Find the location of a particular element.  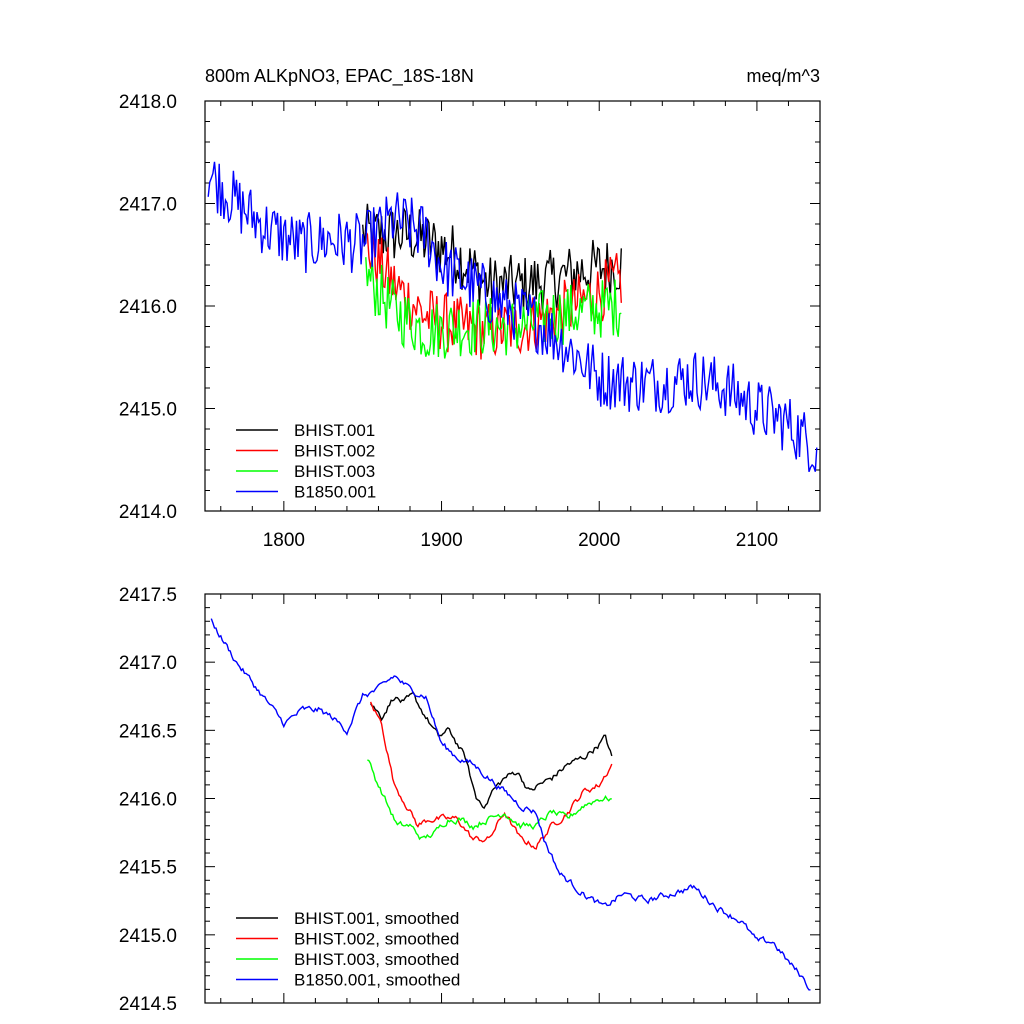

legend-label: B1850.001, smoothed is located at coordinates (377, 980).